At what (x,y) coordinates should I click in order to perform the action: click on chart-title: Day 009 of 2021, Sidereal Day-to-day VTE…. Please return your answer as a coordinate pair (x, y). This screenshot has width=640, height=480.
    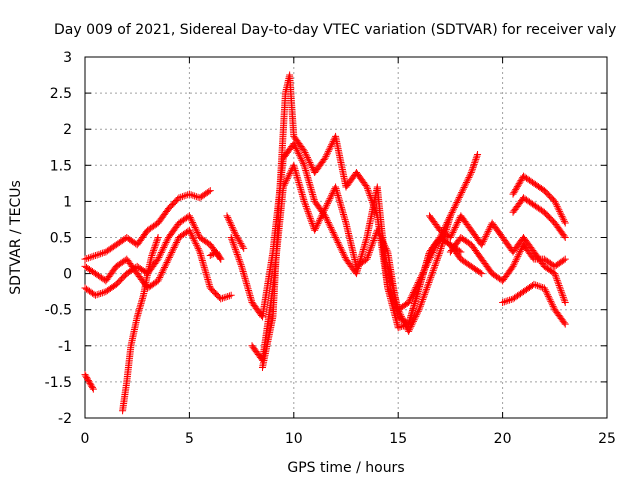
    Looking at the image, I should click on (335, 30).